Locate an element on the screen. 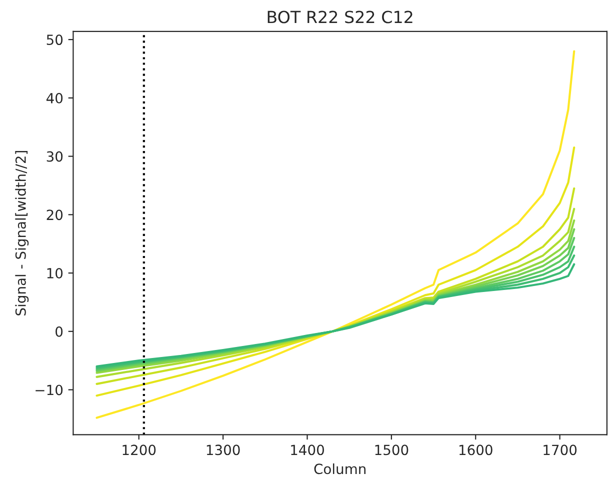 This screenshot has height=483, width=610. chart-title: BOT R22 S22 C12 is located at coordinates (340, 17).